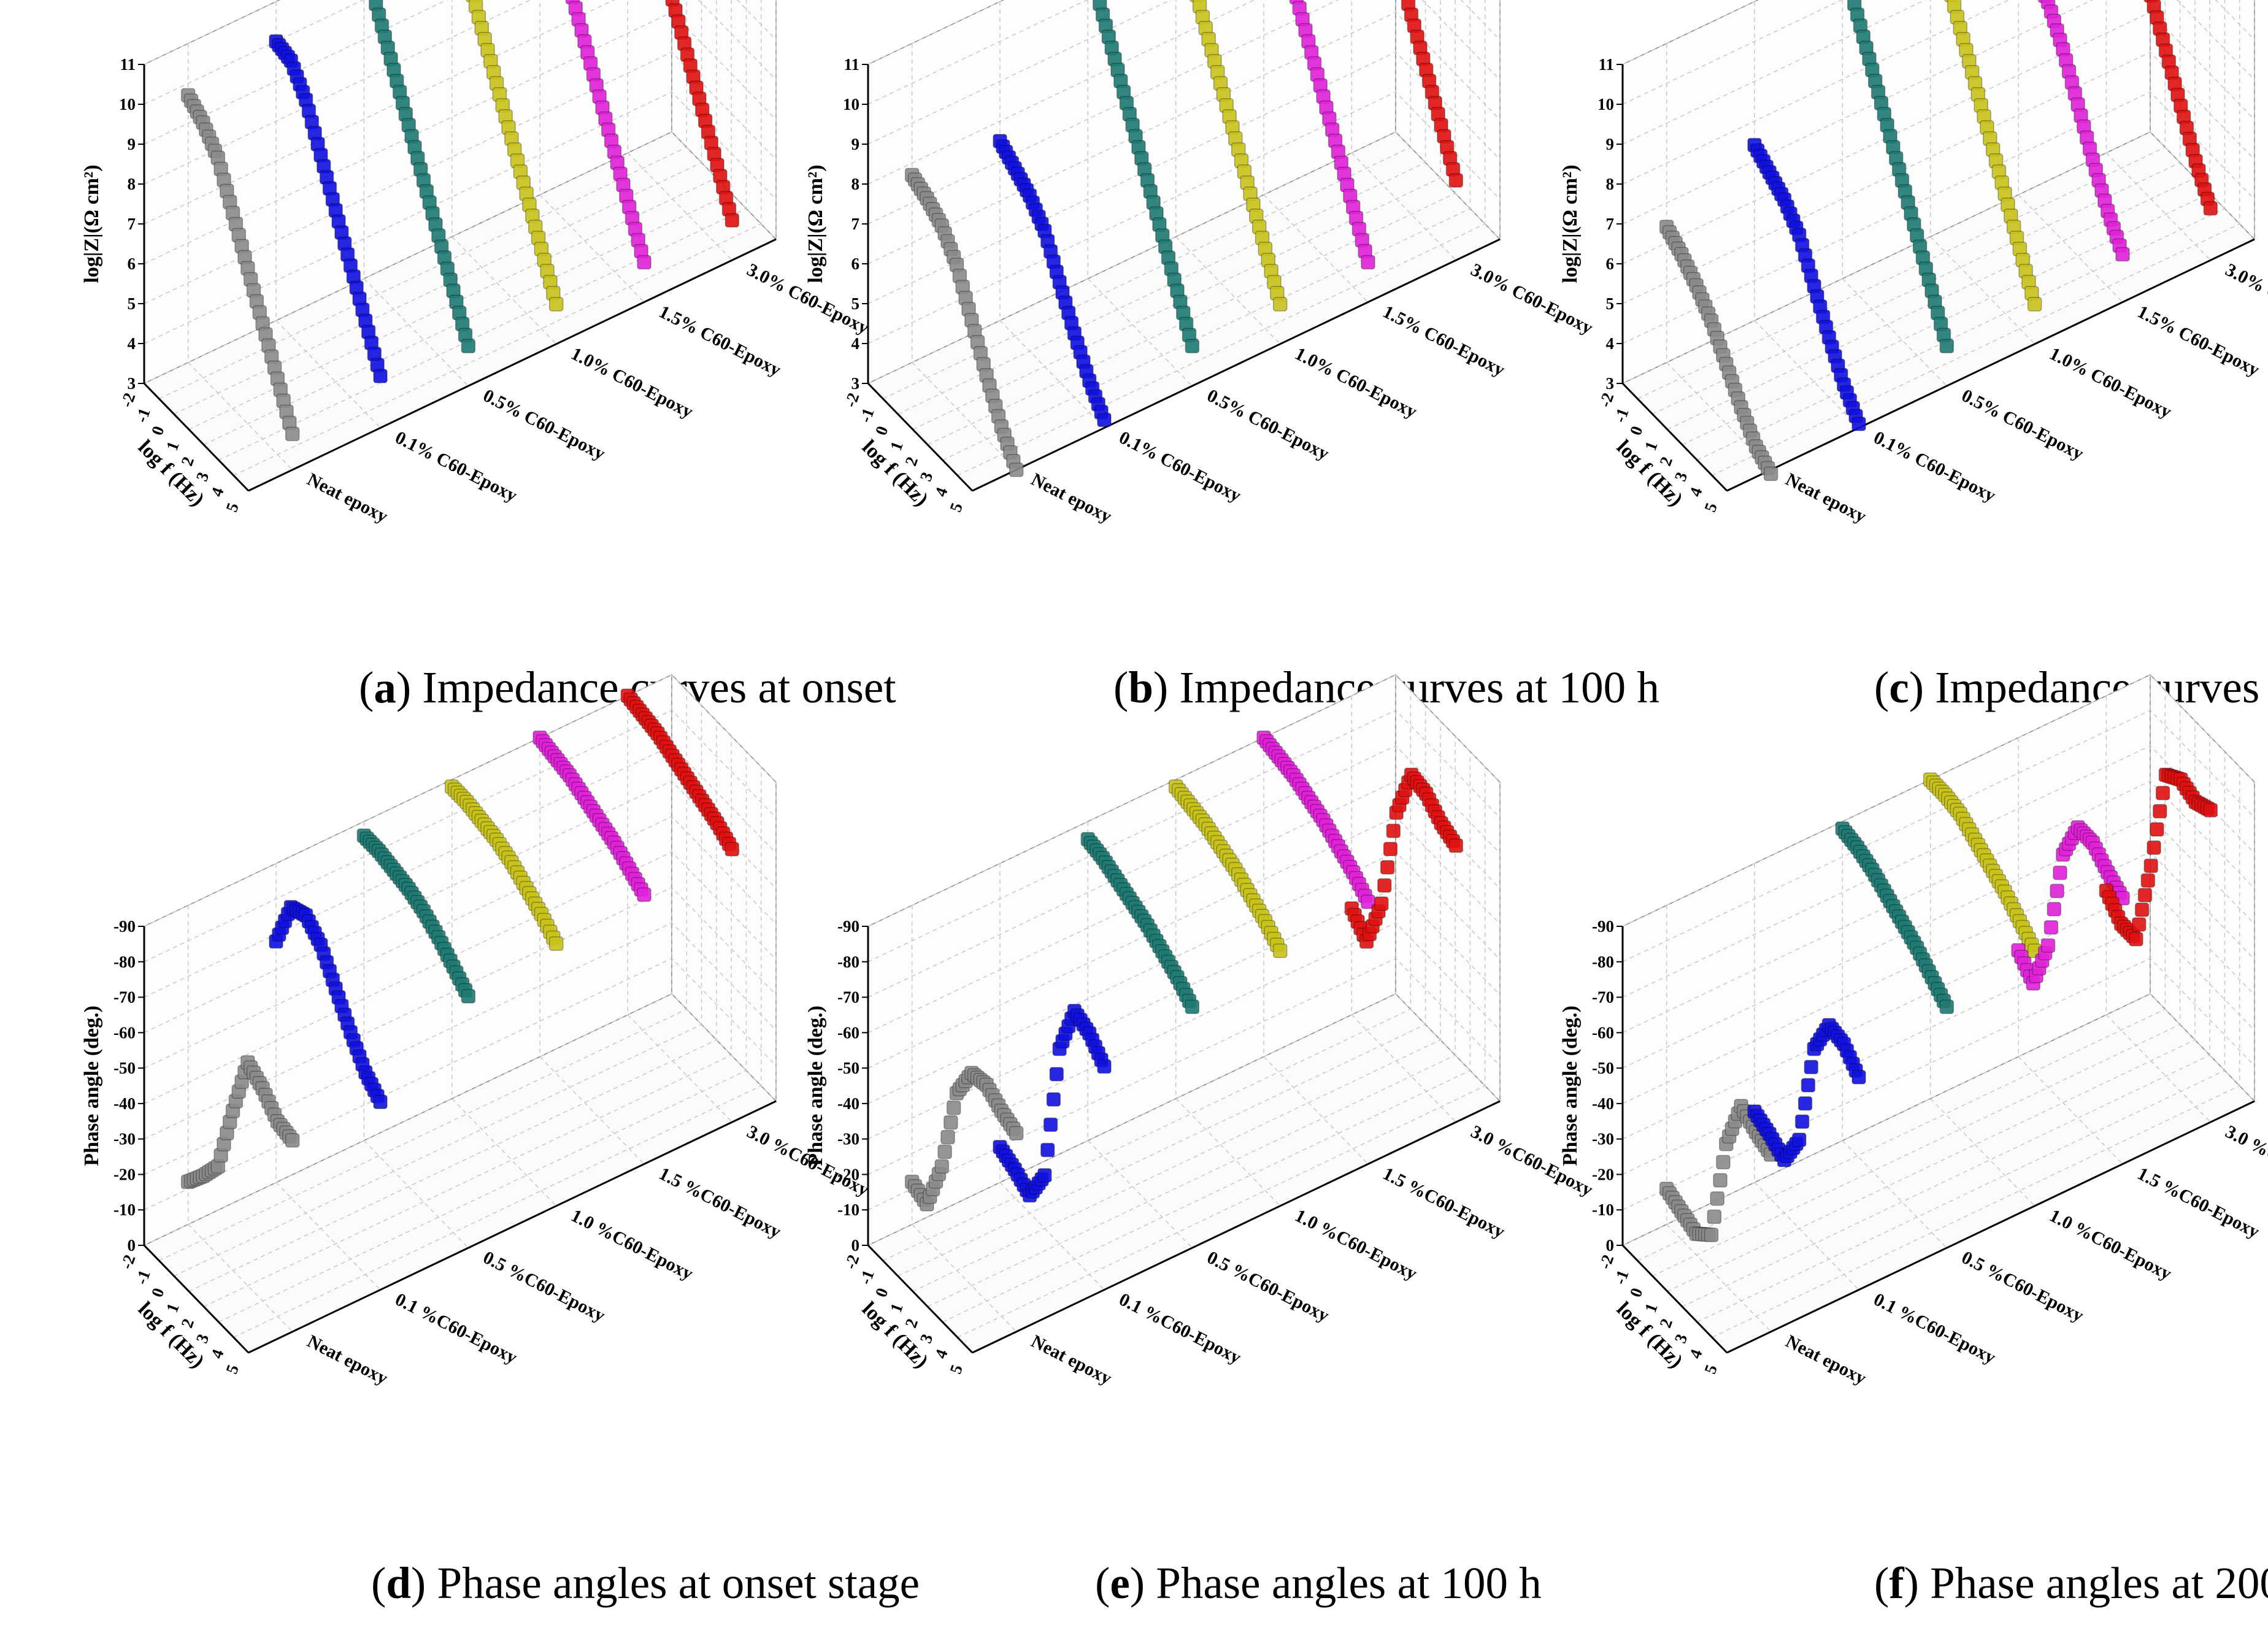  Describe the element at coordinates (1603, 1032) in the screenshot. I see `z-tick-label: -60` at that location.